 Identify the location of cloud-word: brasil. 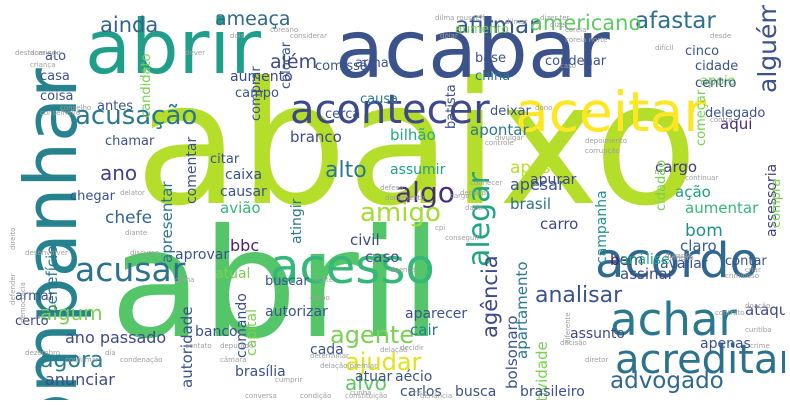
(531, 204).